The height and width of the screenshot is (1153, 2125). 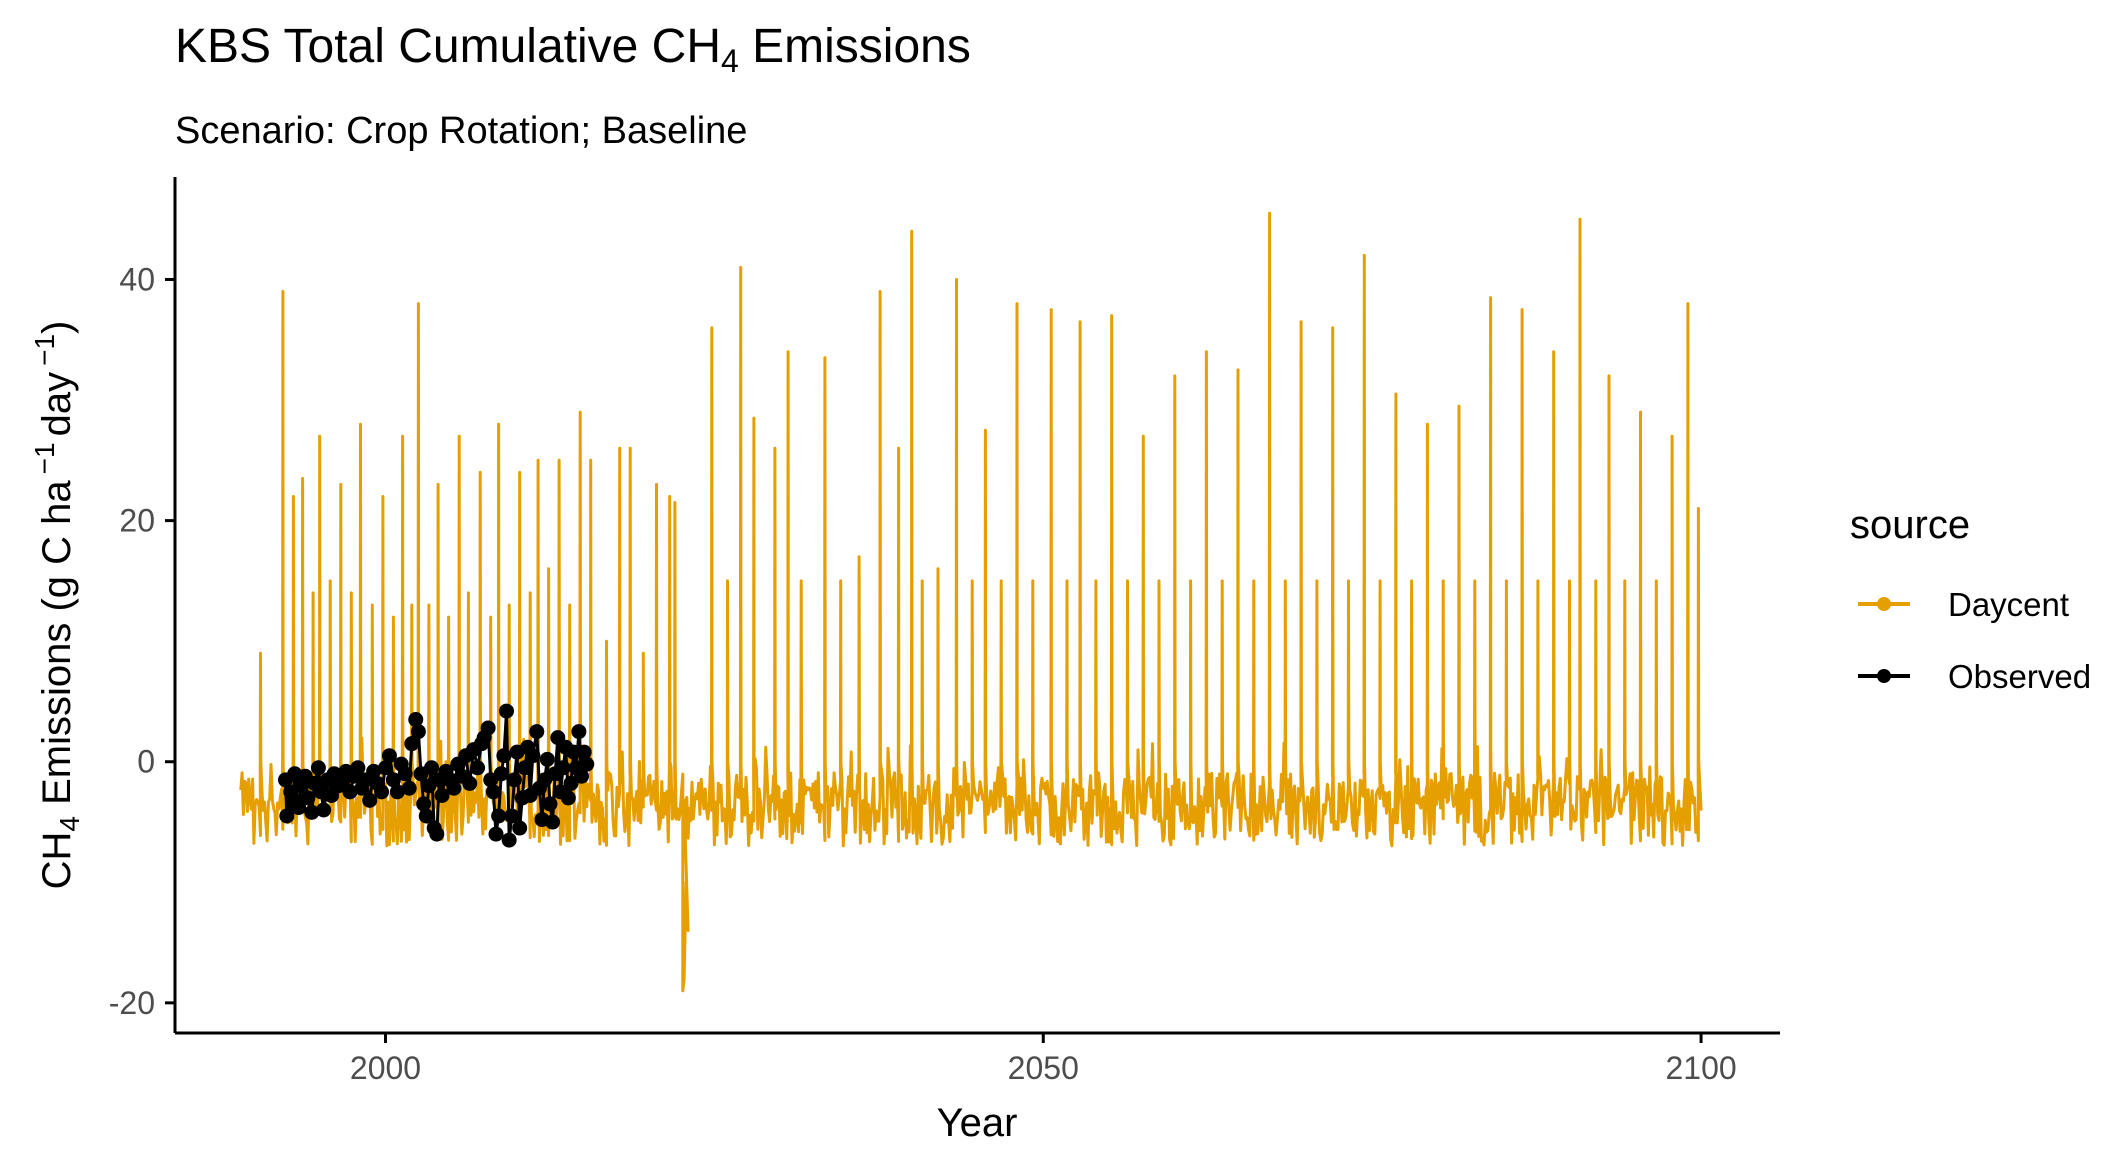 What do you see at coordinates (385, 1068) in the screenshot?
I see `x-tick-label: 2000` at bounding box center [385, 1068].